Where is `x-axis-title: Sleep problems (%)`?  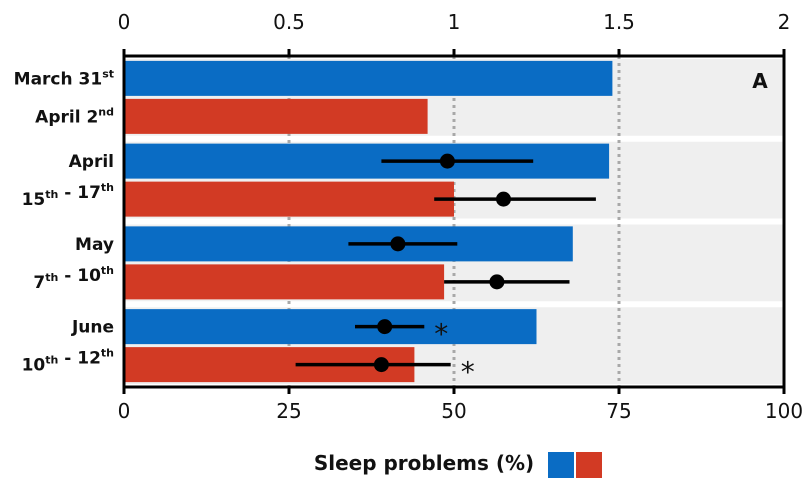 x-axis-title: Sleep problems (%) is located at coordinates (424, 463).